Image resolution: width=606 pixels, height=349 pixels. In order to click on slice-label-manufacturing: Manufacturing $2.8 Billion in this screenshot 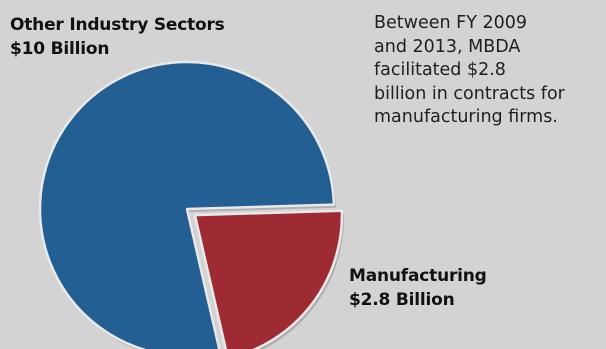, I will do `click(418, 288)`.